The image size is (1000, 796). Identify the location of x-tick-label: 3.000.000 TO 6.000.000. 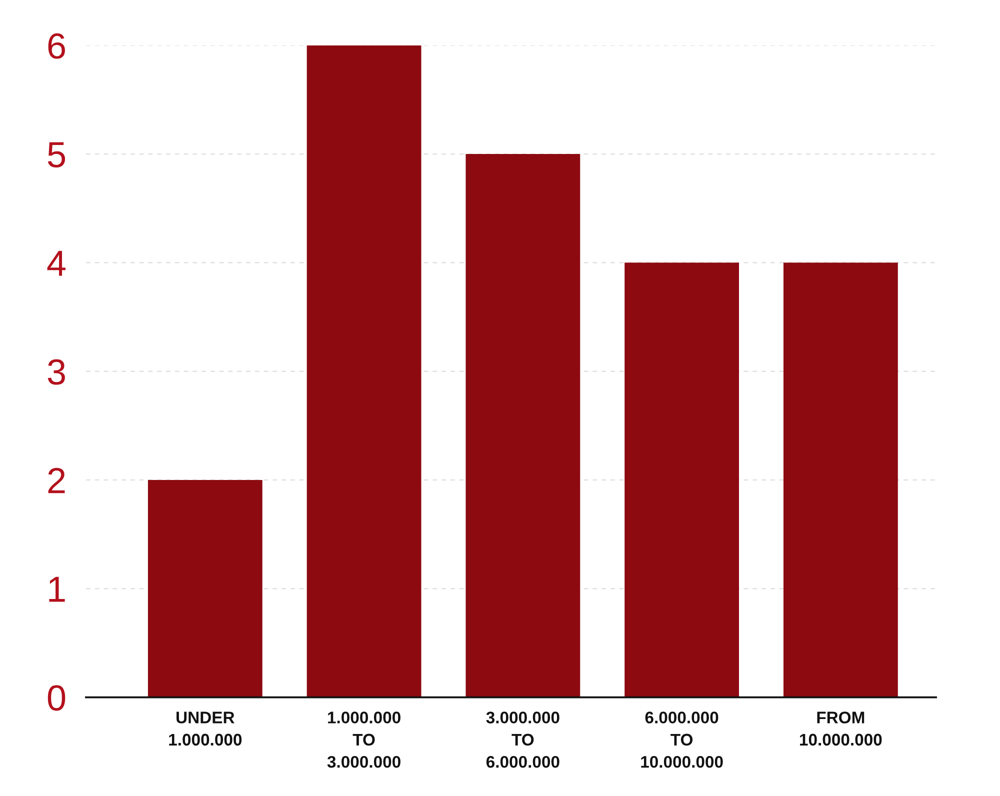
(523, 740).